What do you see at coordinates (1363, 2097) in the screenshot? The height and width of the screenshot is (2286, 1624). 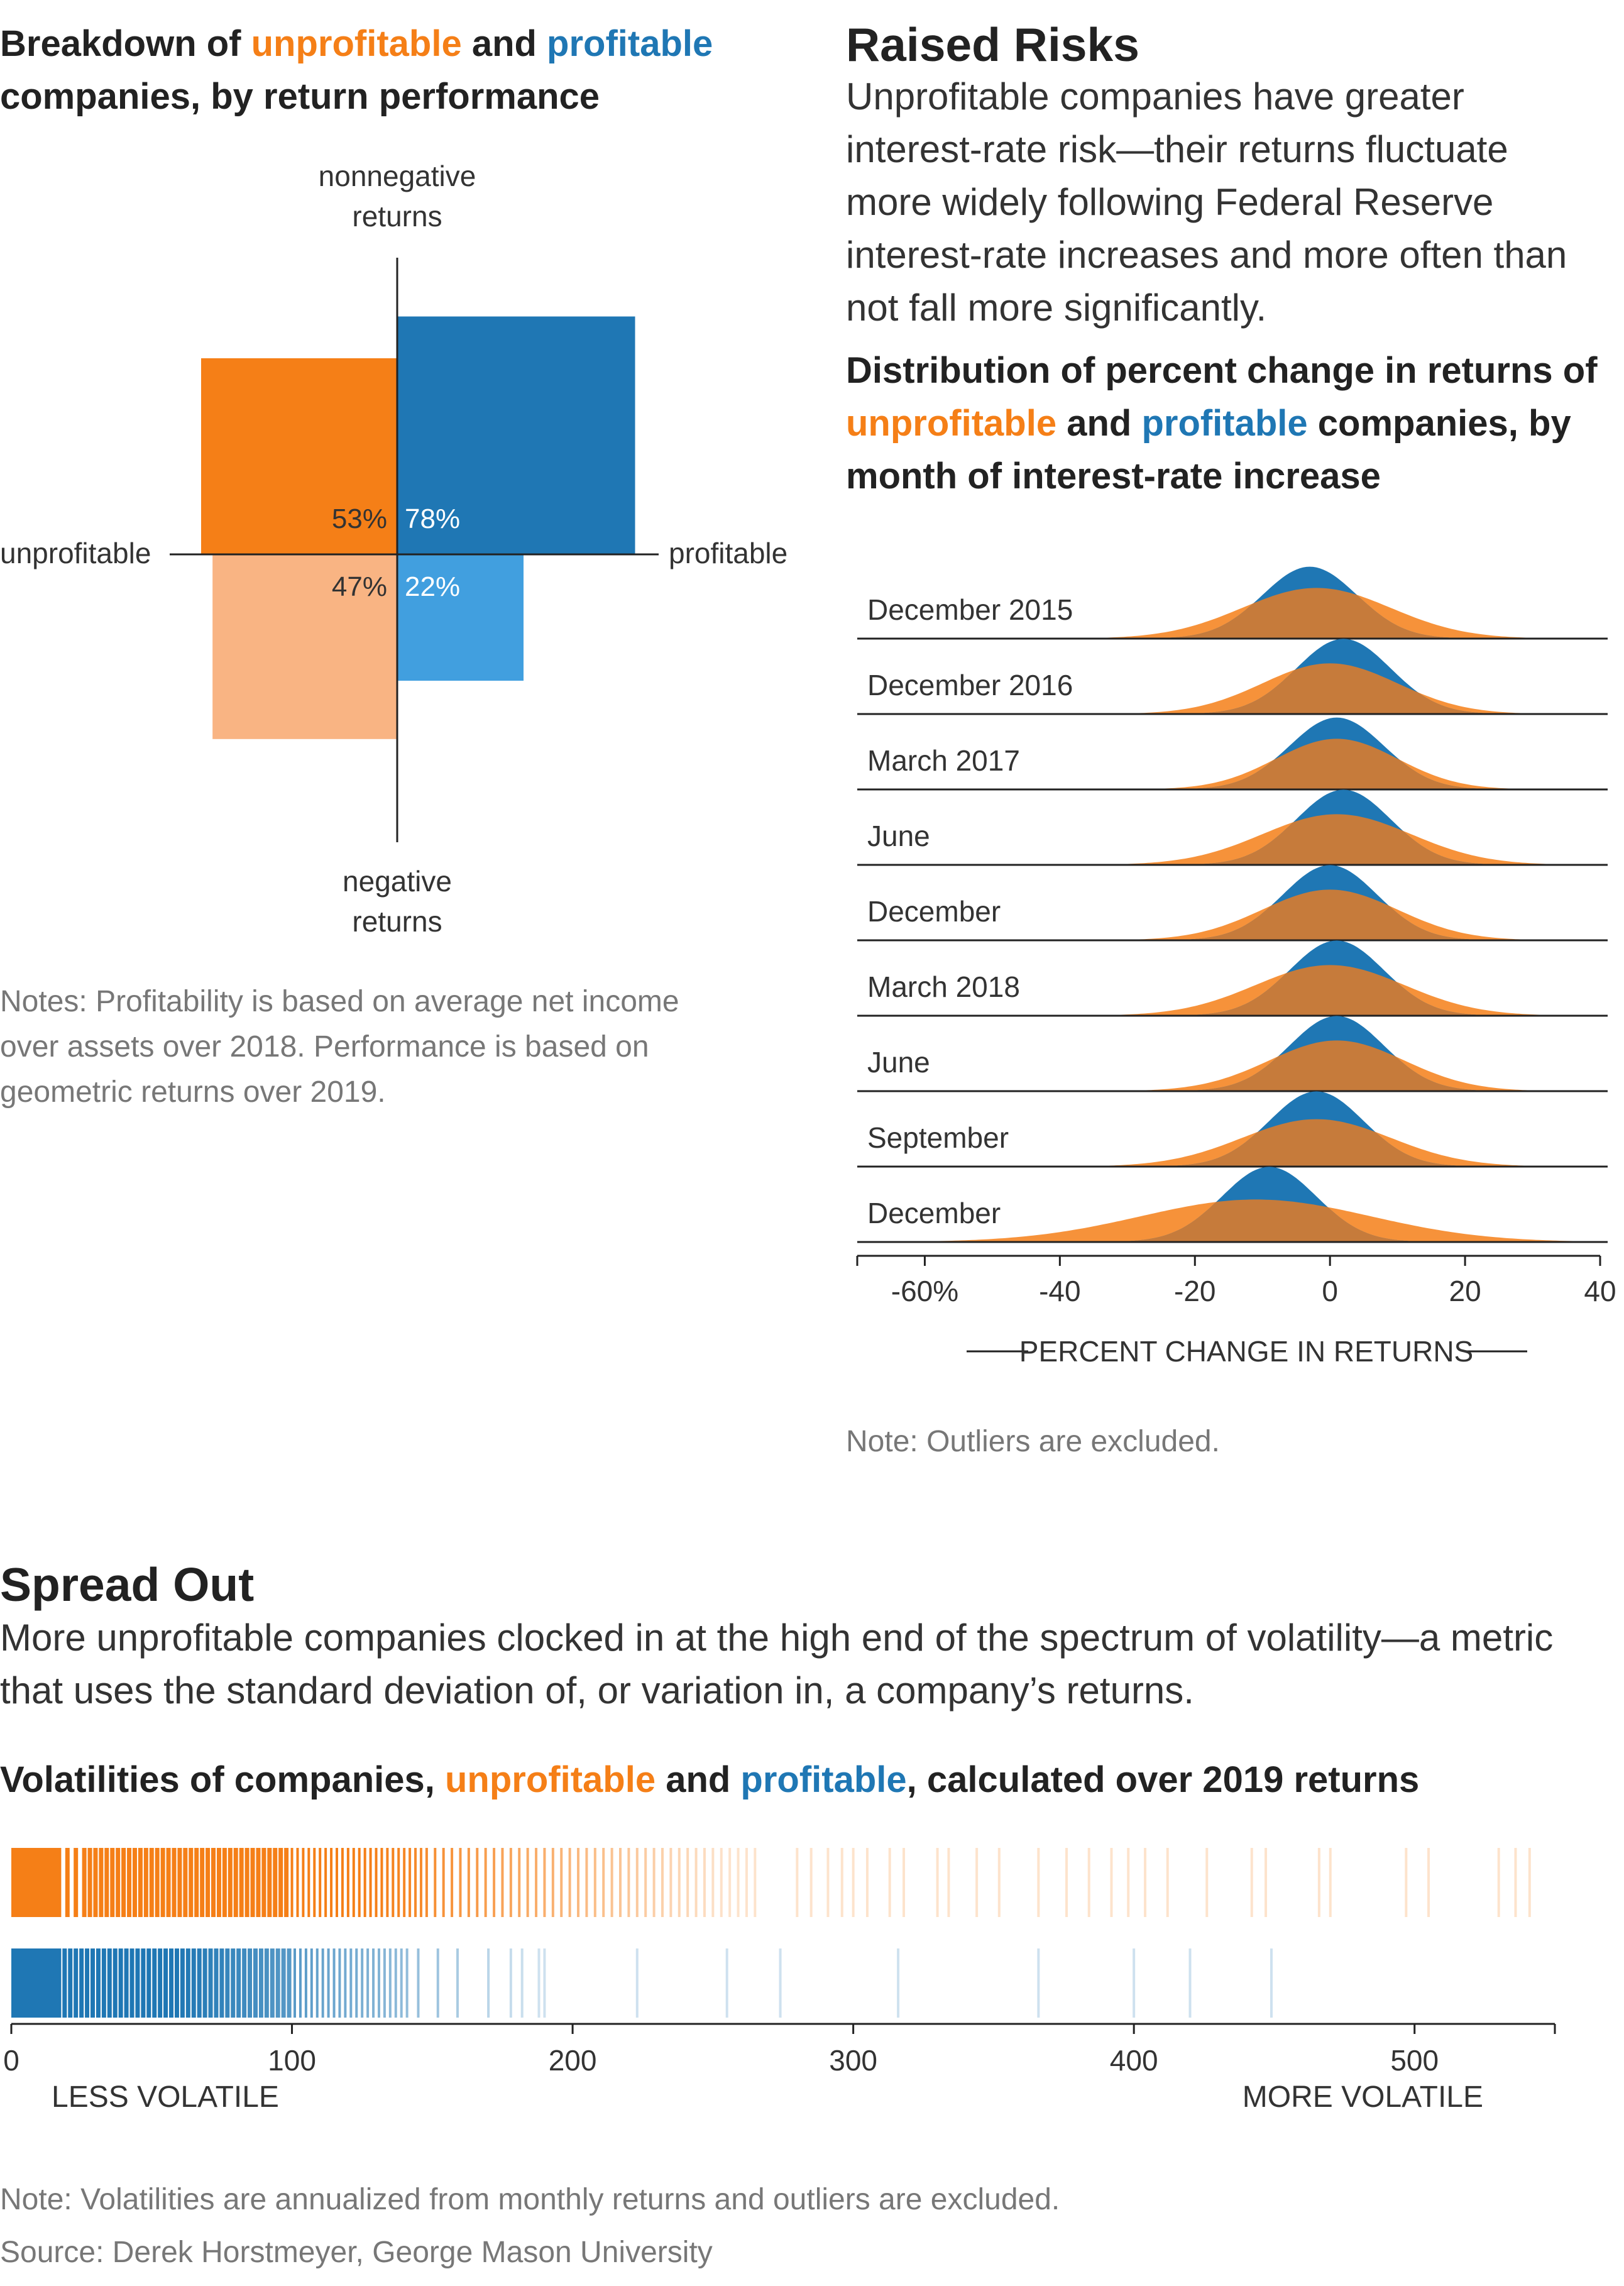 I see `more-volatile-label: MORE VOLATILE` at bounding box center [1363, 2097].